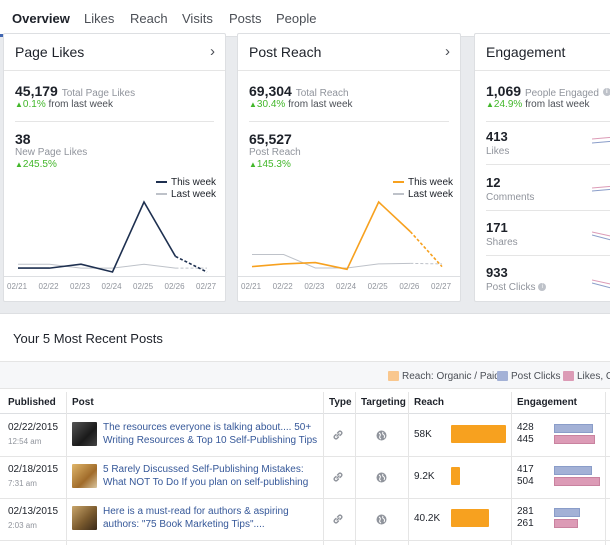 Image resolution: width=610 pixels, height=545 pixels. I want to click on sparkline-clicks-b, so click(601, 285).